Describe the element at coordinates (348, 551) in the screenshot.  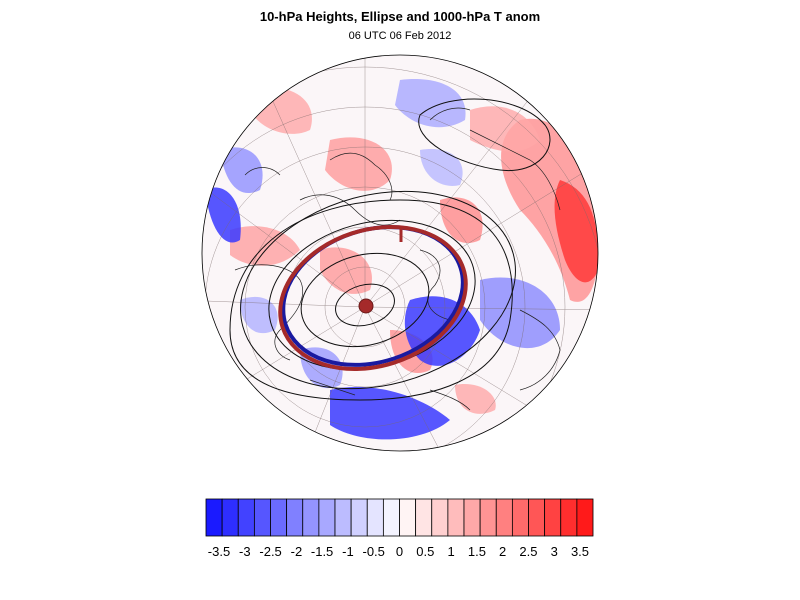
I see `colorbar-tick-label: -1` at that location.